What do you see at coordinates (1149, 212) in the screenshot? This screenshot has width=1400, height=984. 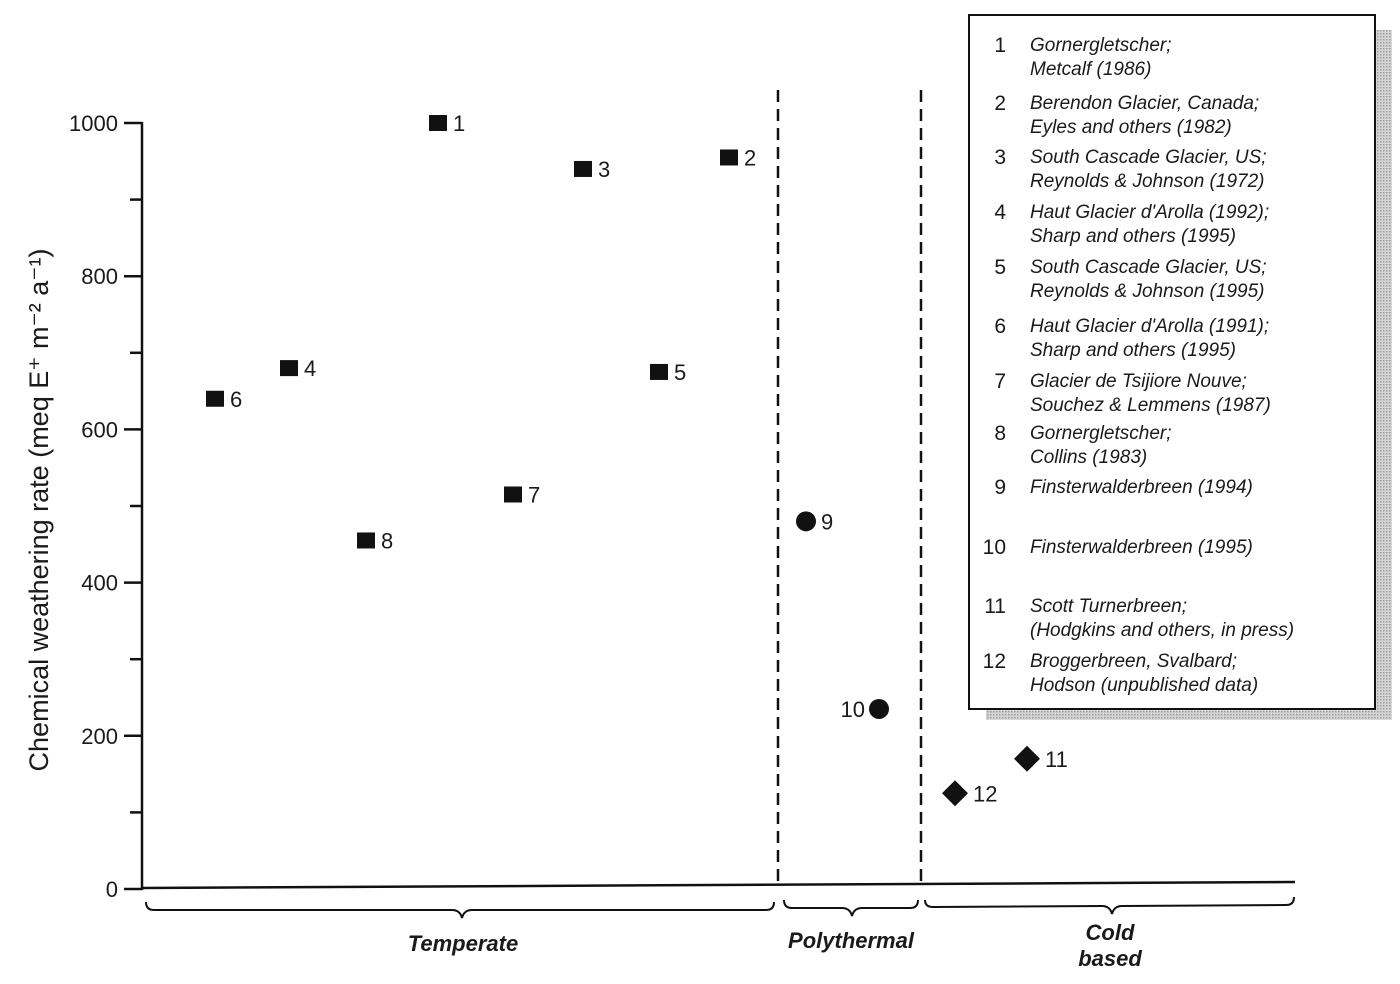 I see `legend-text-line: Haut Glacier d'Arolla (1992);` at bounding box center [1149, 212].